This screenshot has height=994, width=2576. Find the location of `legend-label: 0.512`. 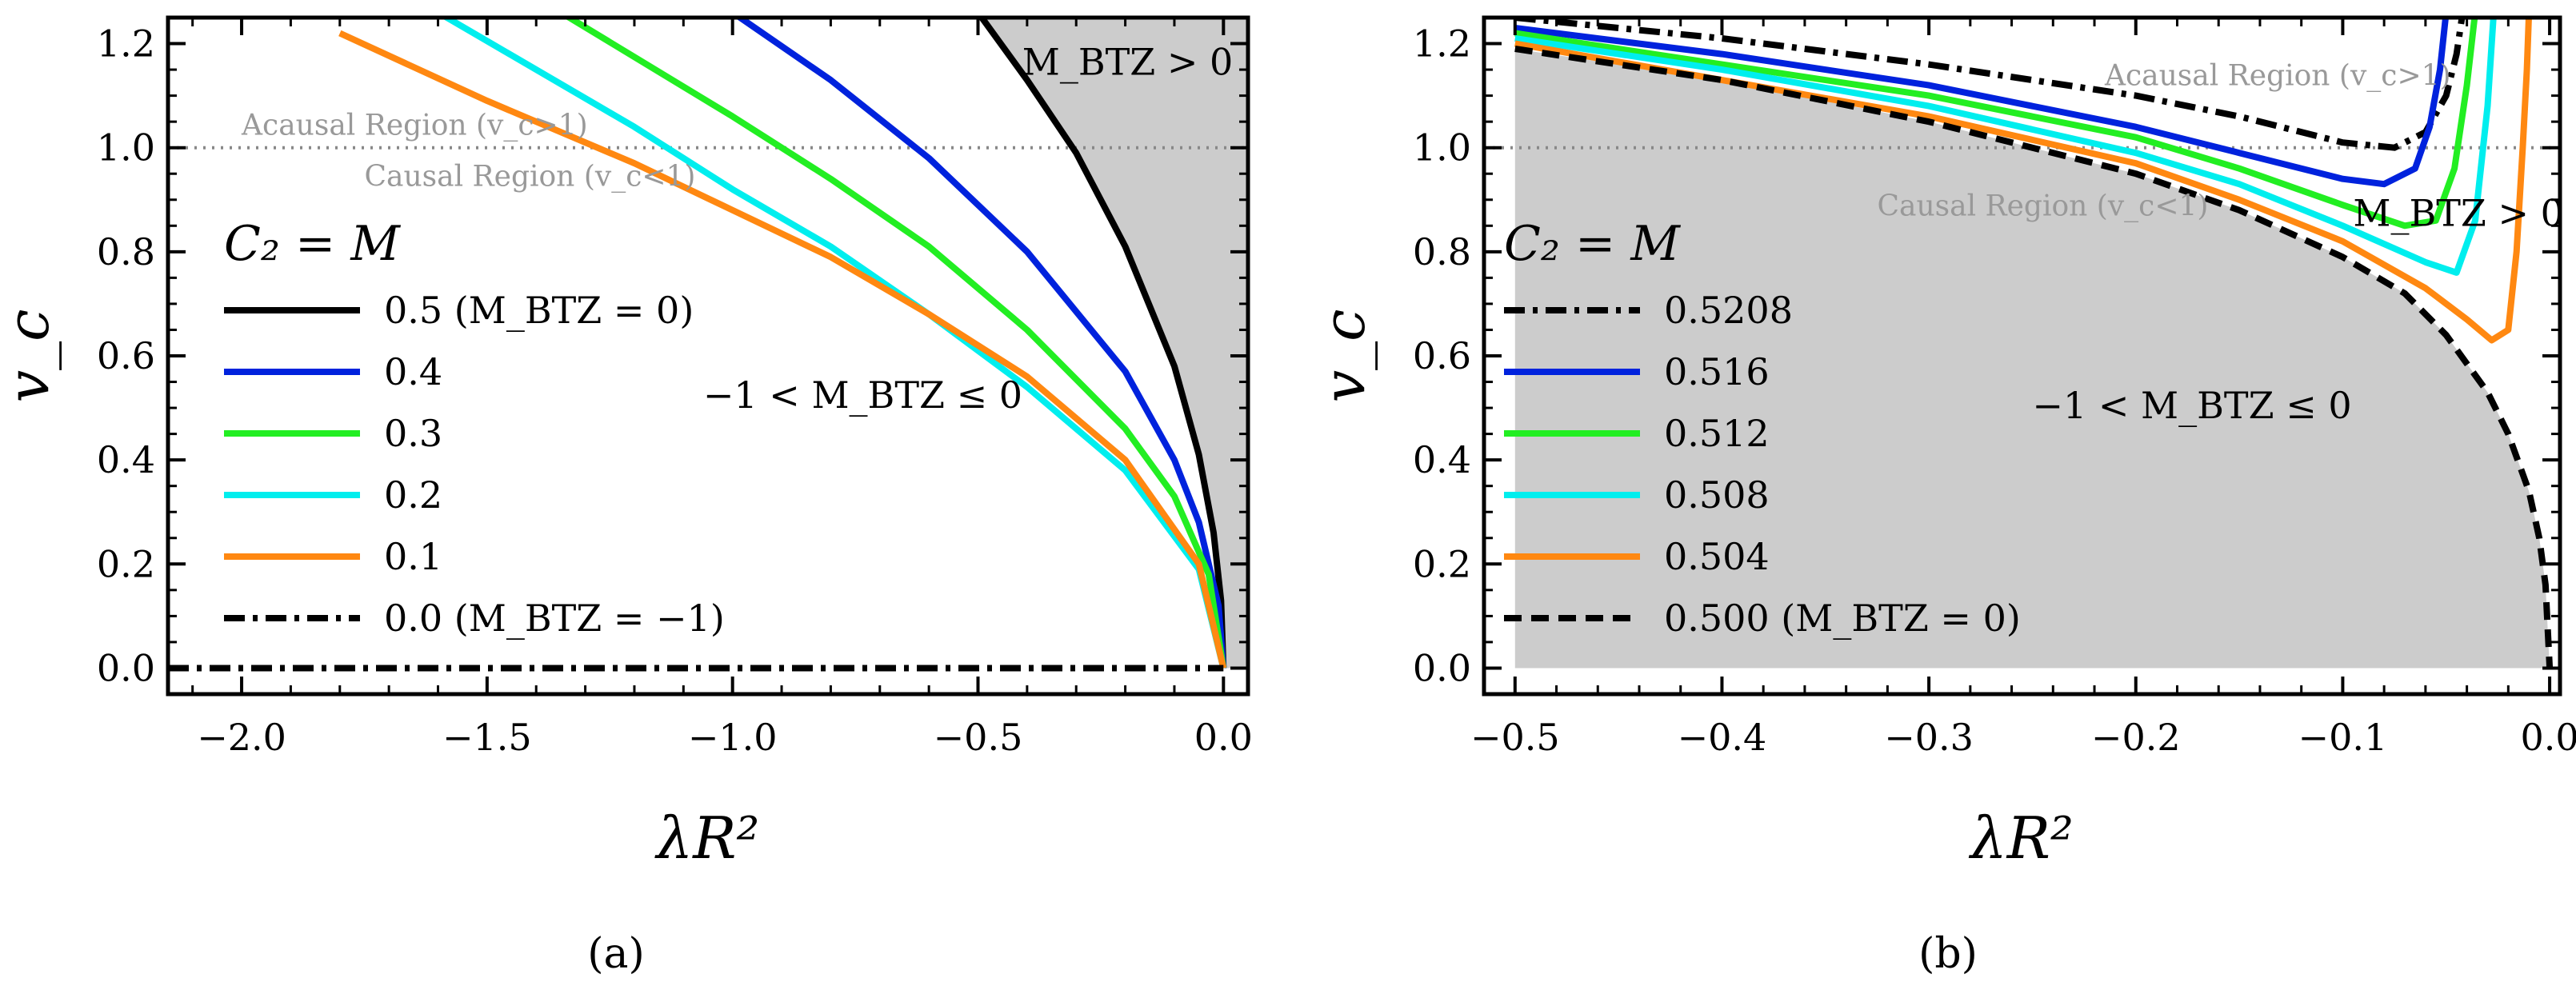

legend-label: 0.512 is located at coordinates (1717, 433).